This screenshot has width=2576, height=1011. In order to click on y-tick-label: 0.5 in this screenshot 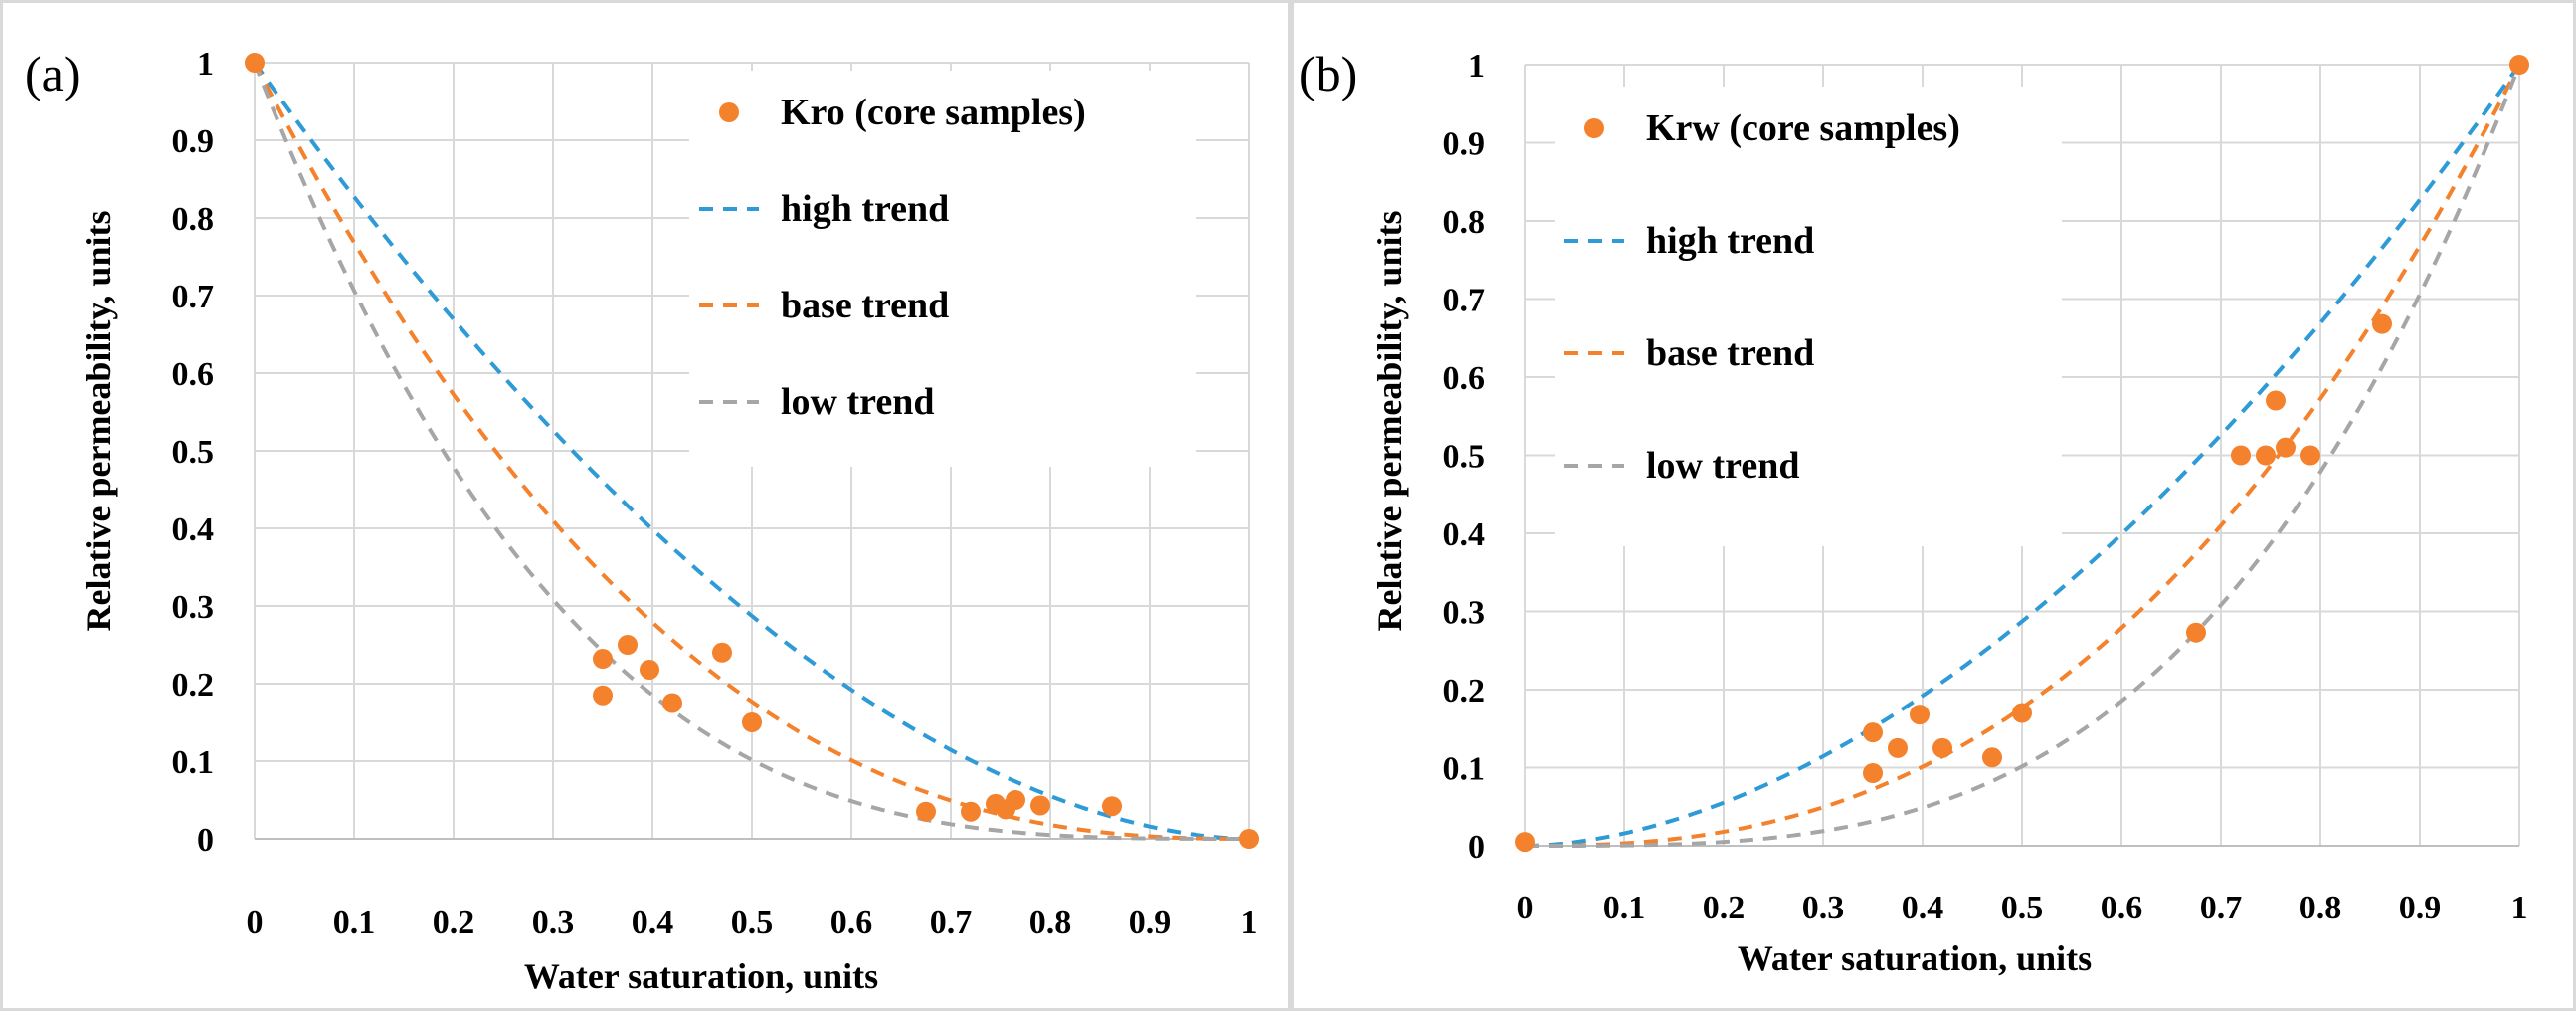, I will do `click(193, 452)`.